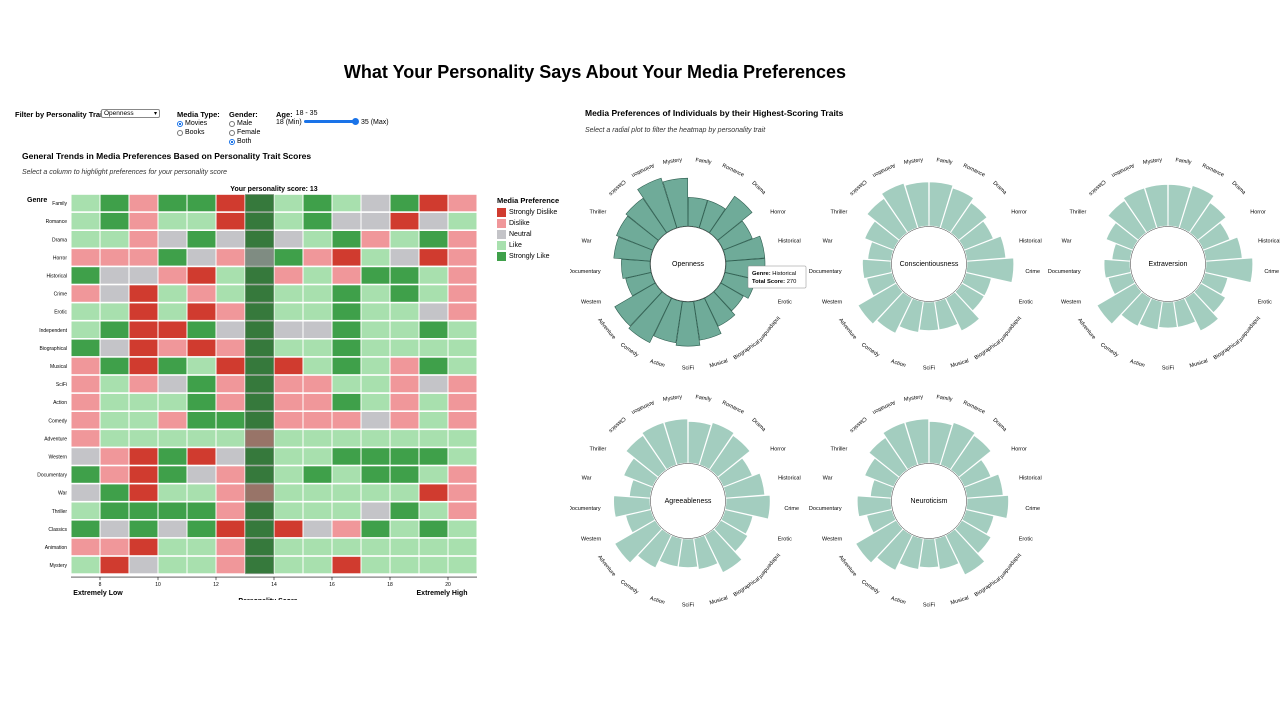 Image resolution: width=1280 pixels, height=720 pixels. Describe the element at coordinates (244, 141) in the screenshot. I see `gender-option-both: Both` at that location.